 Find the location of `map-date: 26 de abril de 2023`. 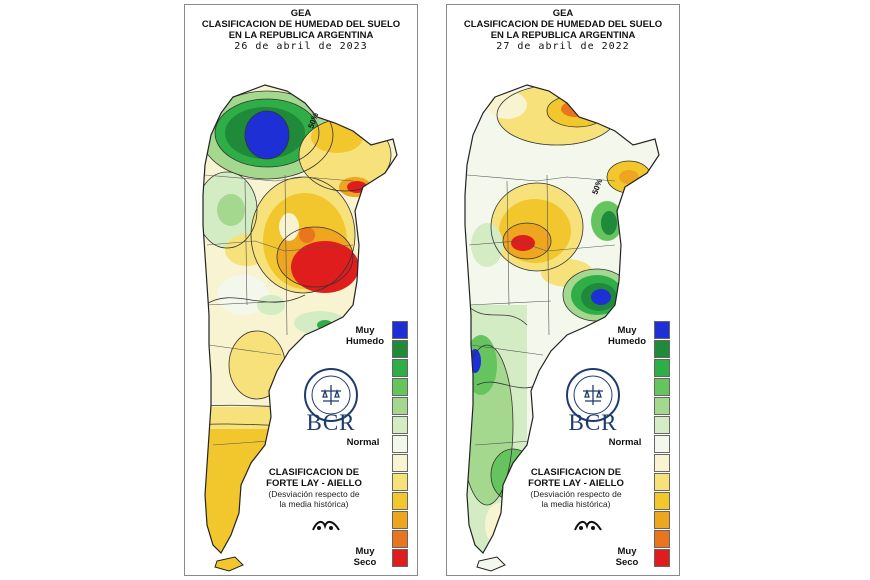

map-date: 26 de abril de 2023 is located at coordinates (301, 46).